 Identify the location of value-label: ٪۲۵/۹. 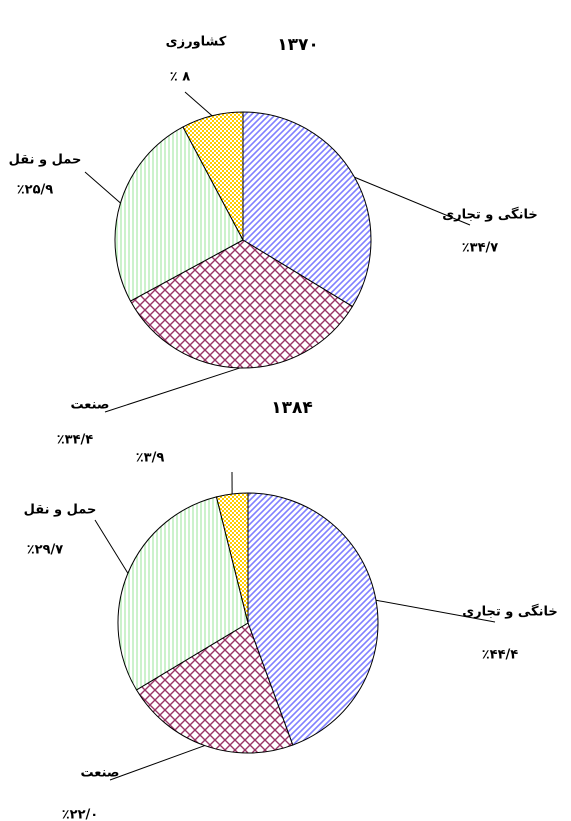
(35, 190).